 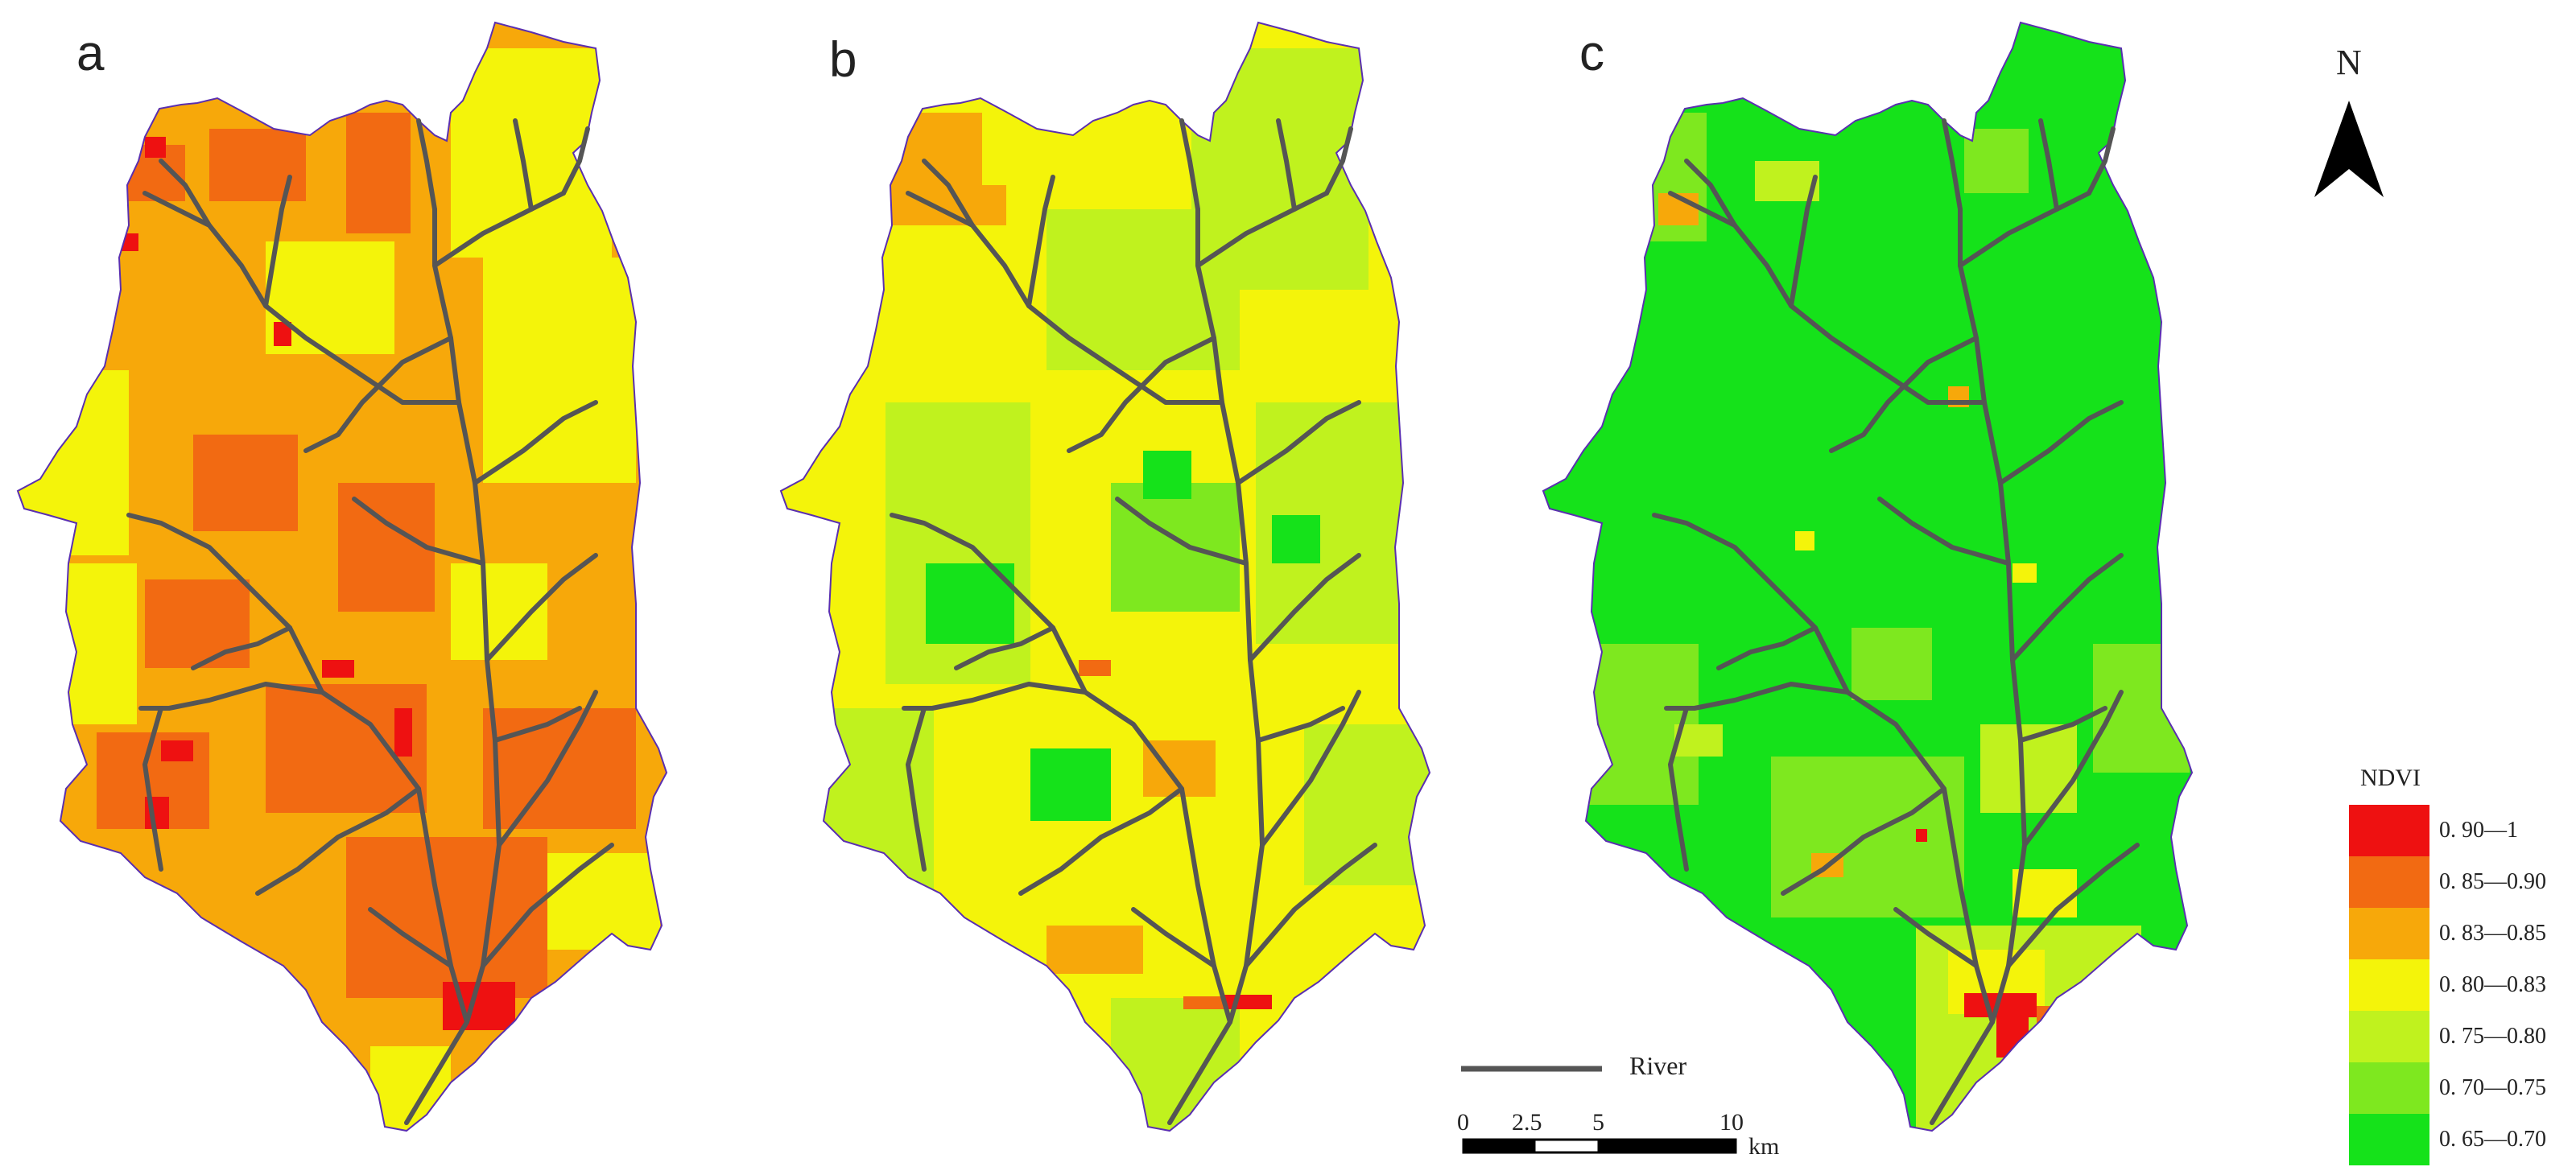 What do you see at coordinates (2492, 934) in the screenshot?
I see `legend-label: 0. 83—0.85` at bounding box center [2492, 934].